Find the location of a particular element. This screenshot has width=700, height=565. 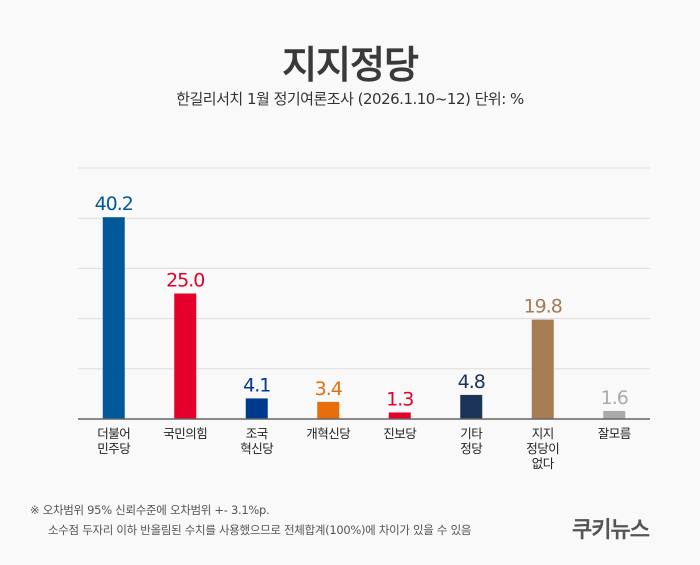

data-label: 25.0 is located at coordinates (185, 281).